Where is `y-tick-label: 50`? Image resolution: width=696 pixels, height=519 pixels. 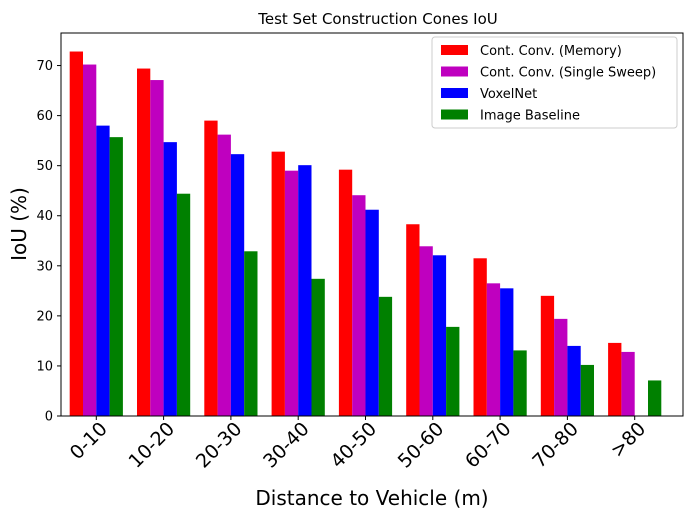
y-tick-label: 50 is located at coordinates (44, 166).